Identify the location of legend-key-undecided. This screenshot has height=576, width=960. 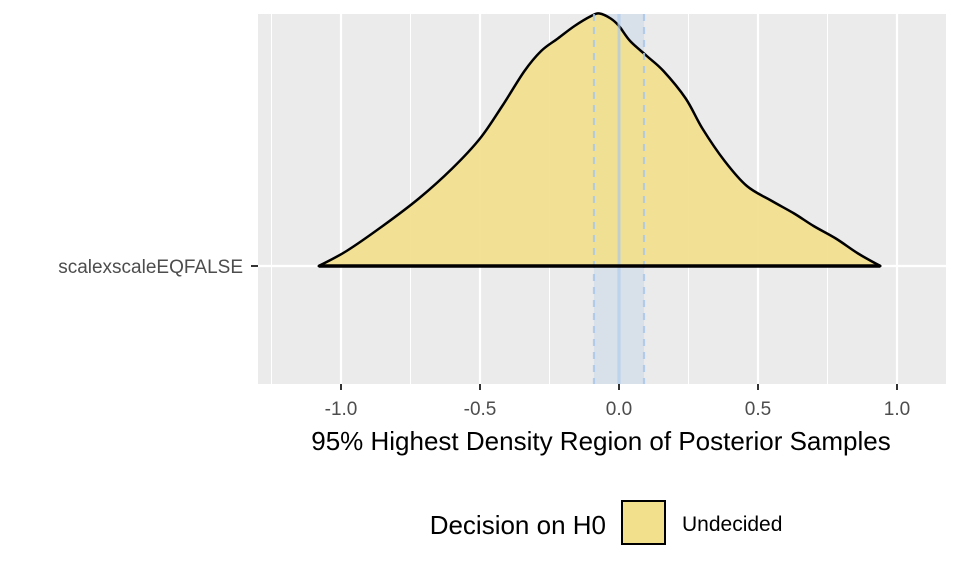
(643, 522).